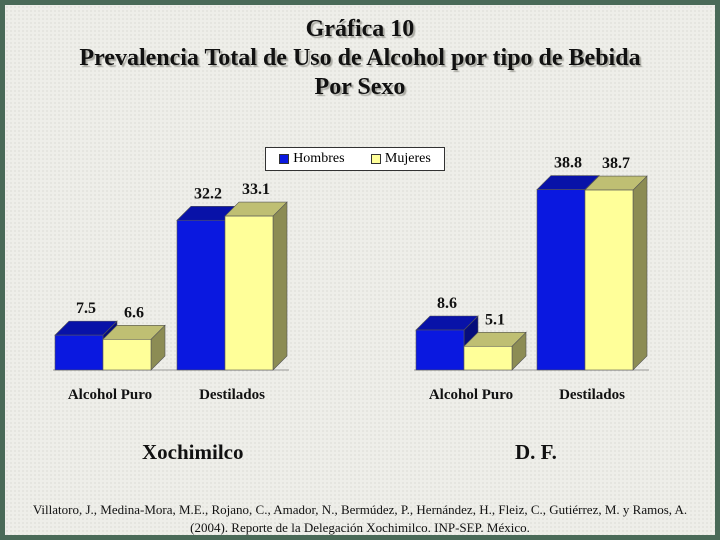 Image resolution: width=720 pixels, height=540 pixels. I want to click on value-label-hombres-destilados-1: 32.2, so click(208, 193).